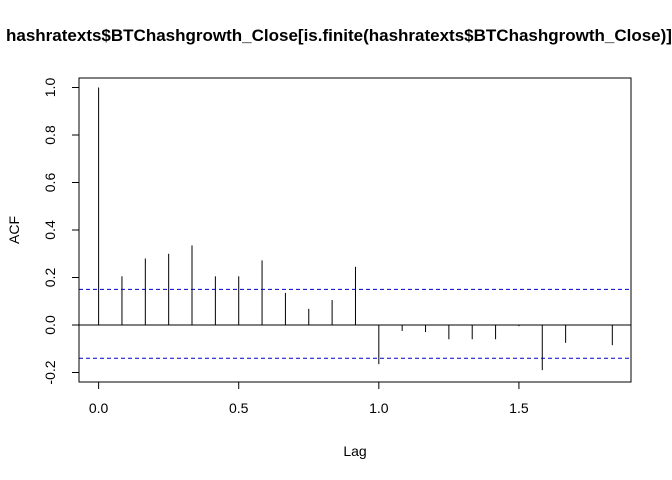  I want to click on y-tick-label: -0.2, so click(50, 372).